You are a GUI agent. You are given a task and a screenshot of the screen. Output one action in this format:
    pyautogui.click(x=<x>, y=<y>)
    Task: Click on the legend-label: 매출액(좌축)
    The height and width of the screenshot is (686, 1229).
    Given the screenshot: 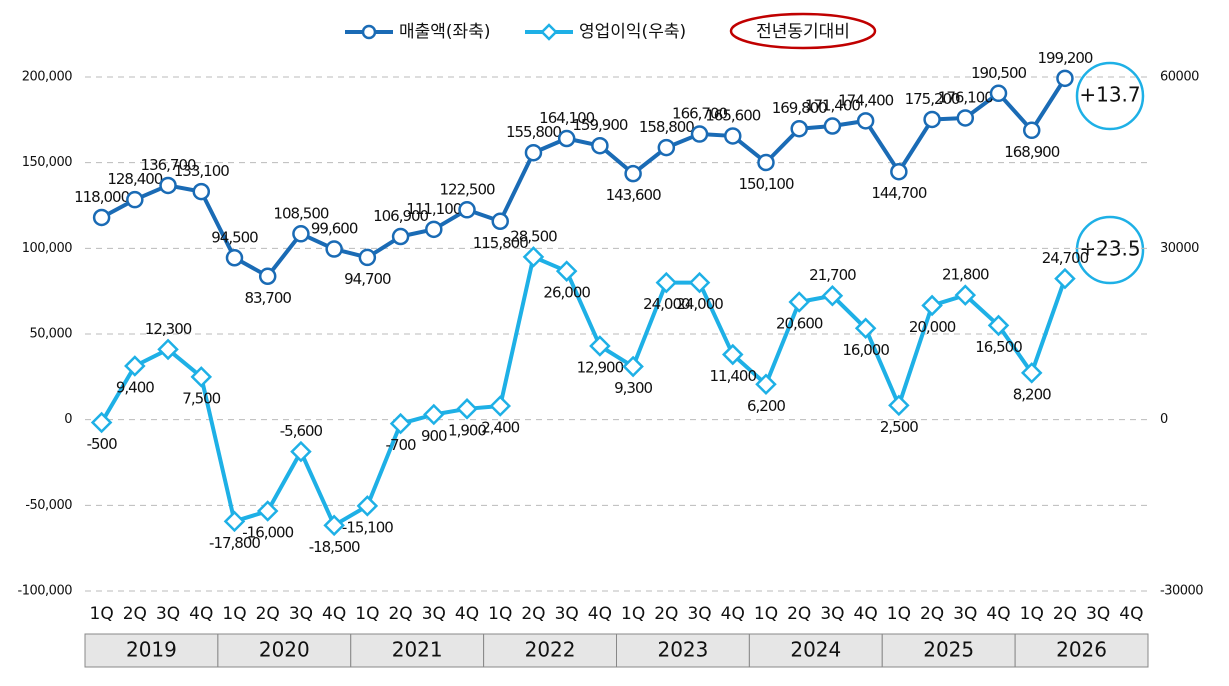 What is the action you would take?
    pyautogui.click(x=444, y=32)
    